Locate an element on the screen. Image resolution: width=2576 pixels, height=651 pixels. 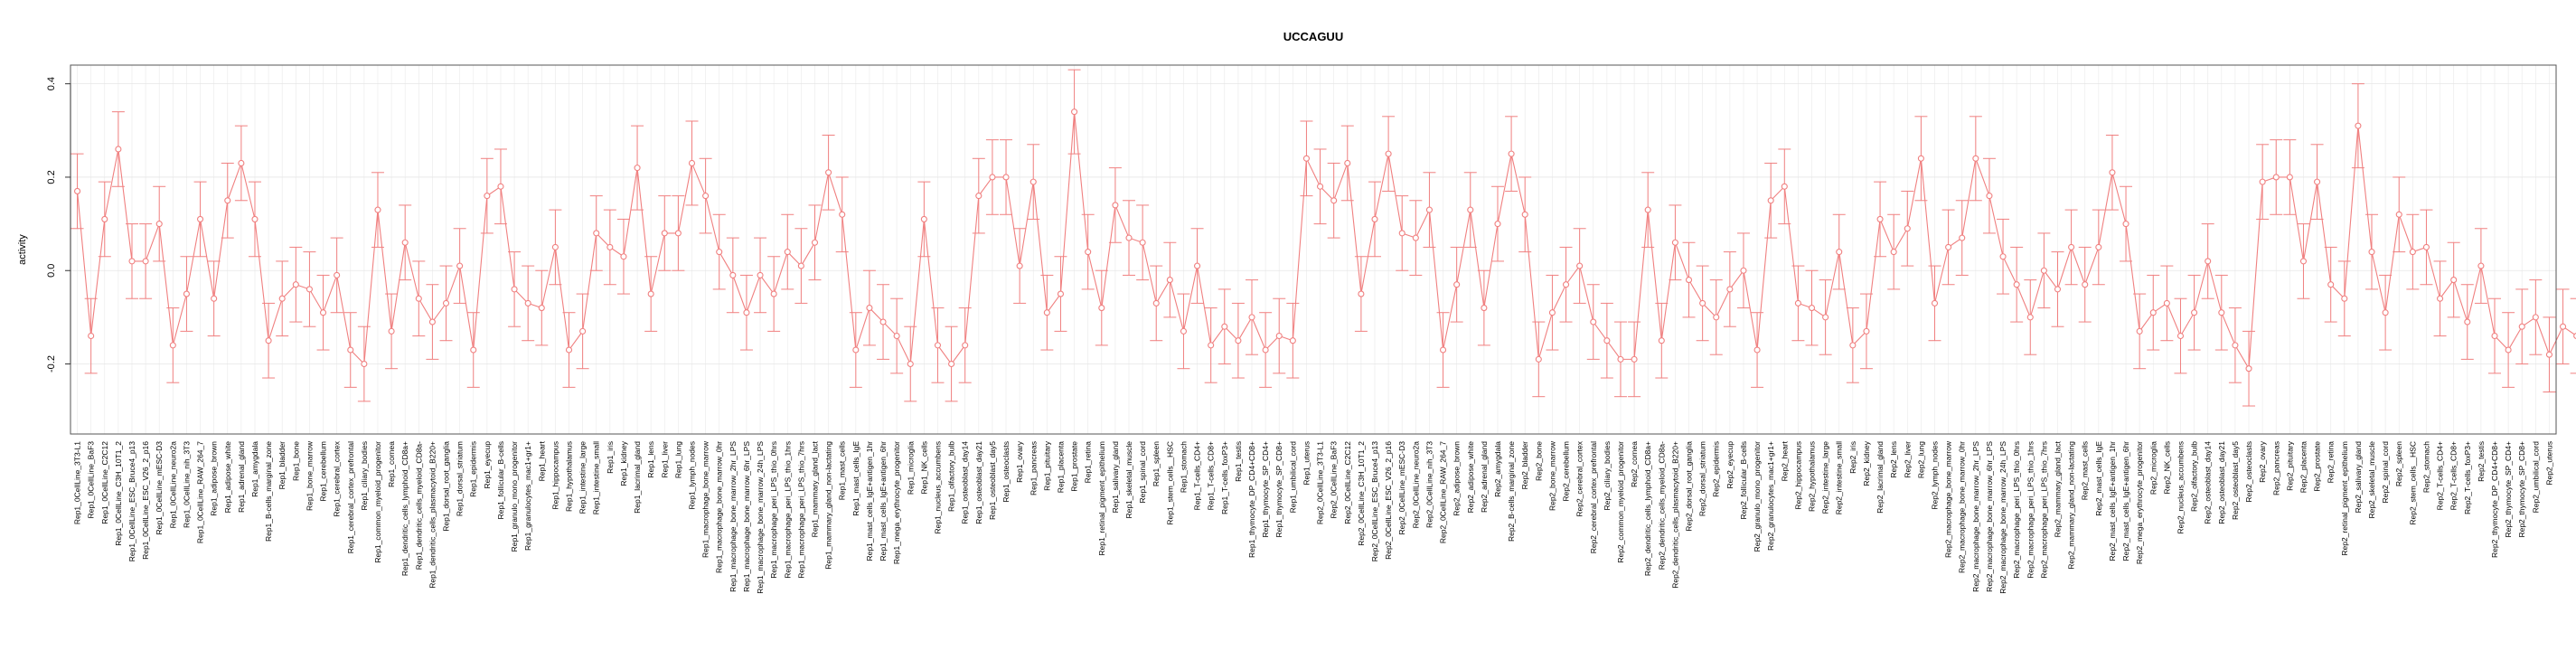
x-tick-label: Rep2_uterus is located at coordinates (2549, 464).